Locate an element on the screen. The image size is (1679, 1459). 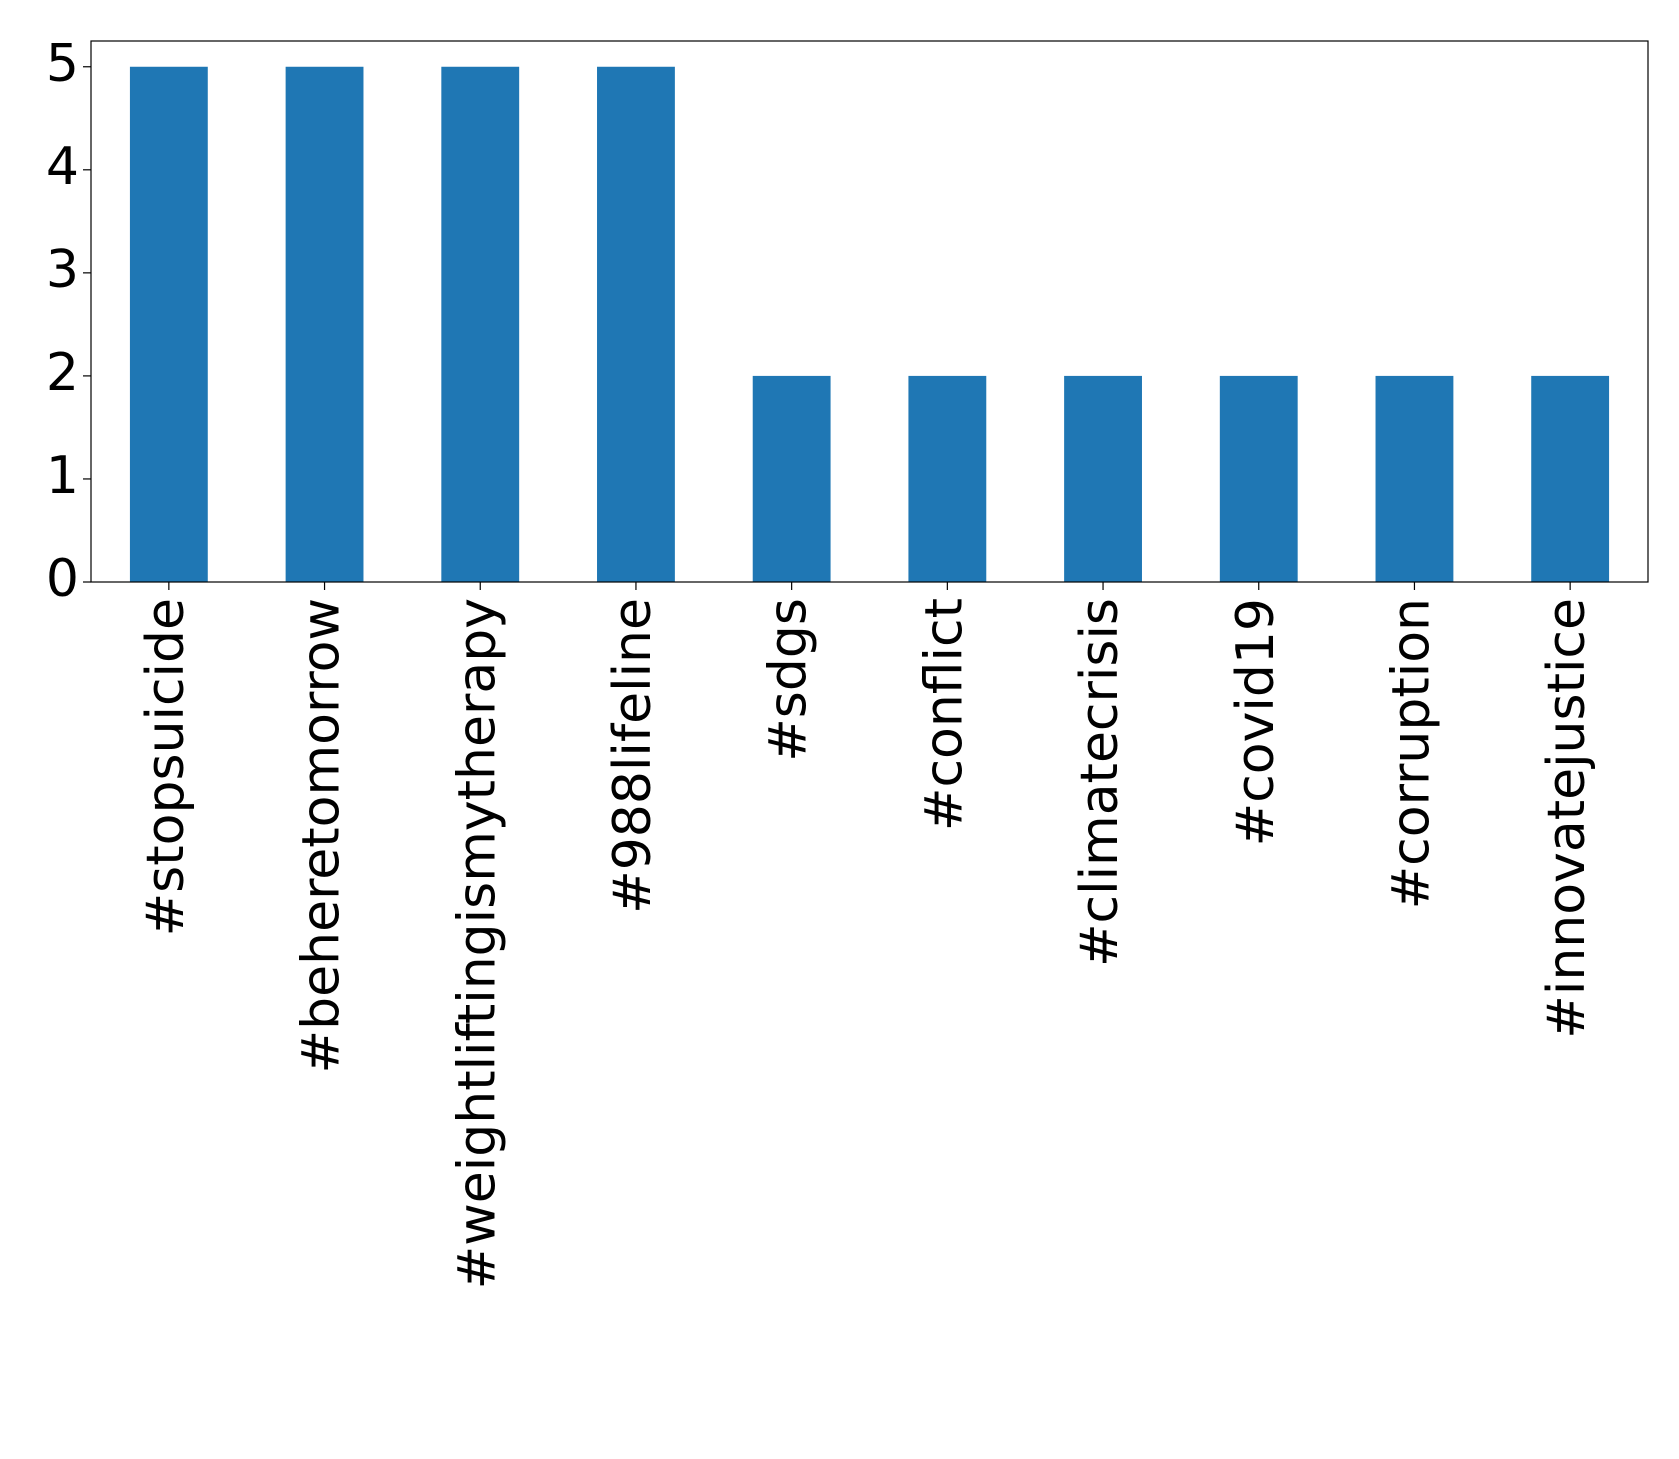
x-tick-label: #conflict is located at coordinates (944, 714).